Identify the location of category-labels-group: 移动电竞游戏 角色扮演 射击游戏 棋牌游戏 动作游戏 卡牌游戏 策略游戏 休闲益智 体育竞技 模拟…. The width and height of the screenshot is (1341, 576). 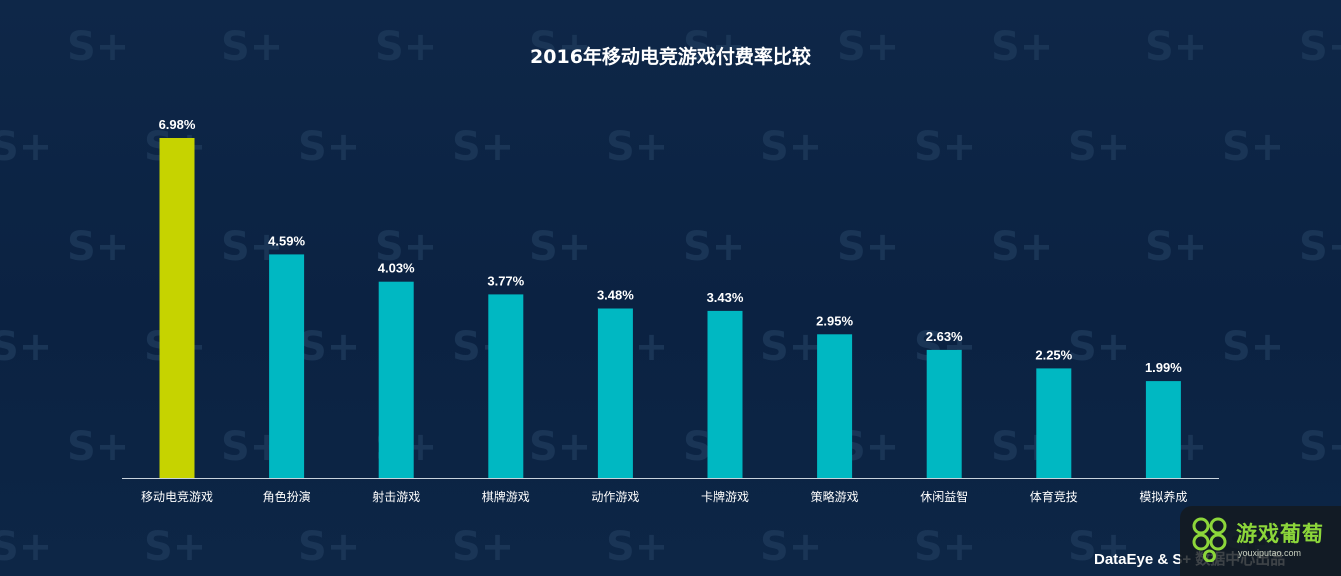
(664, 496).